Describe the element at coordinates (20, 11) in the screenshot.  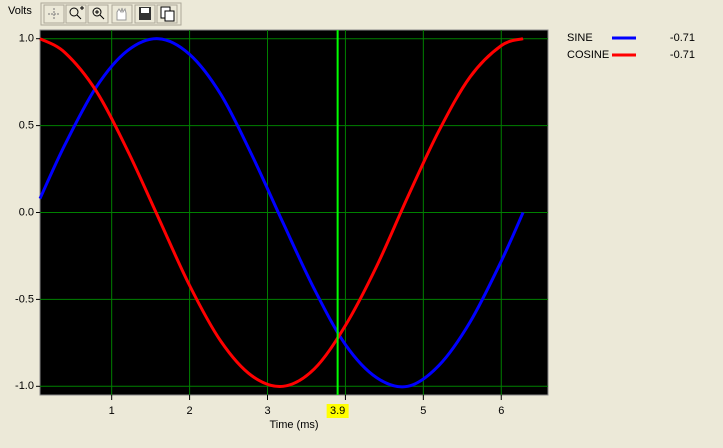
I see `y-axis-label: Volts` at that location.